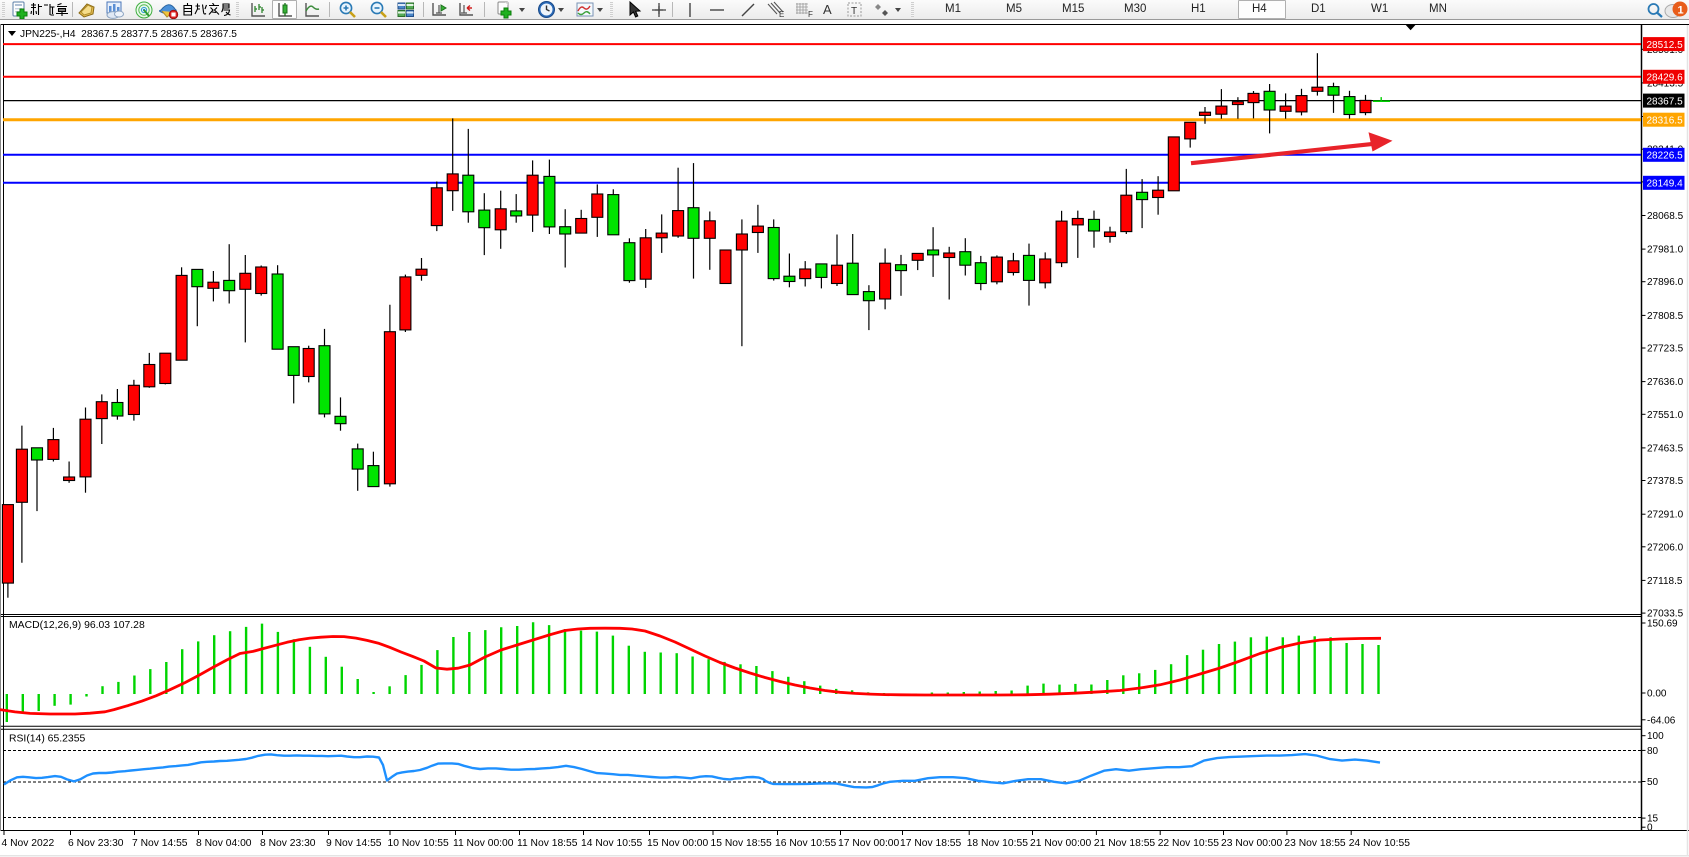 The image size is (1689, 857). I want to click on svg-text: 23 Nov 00:00, so click(1252, 843).